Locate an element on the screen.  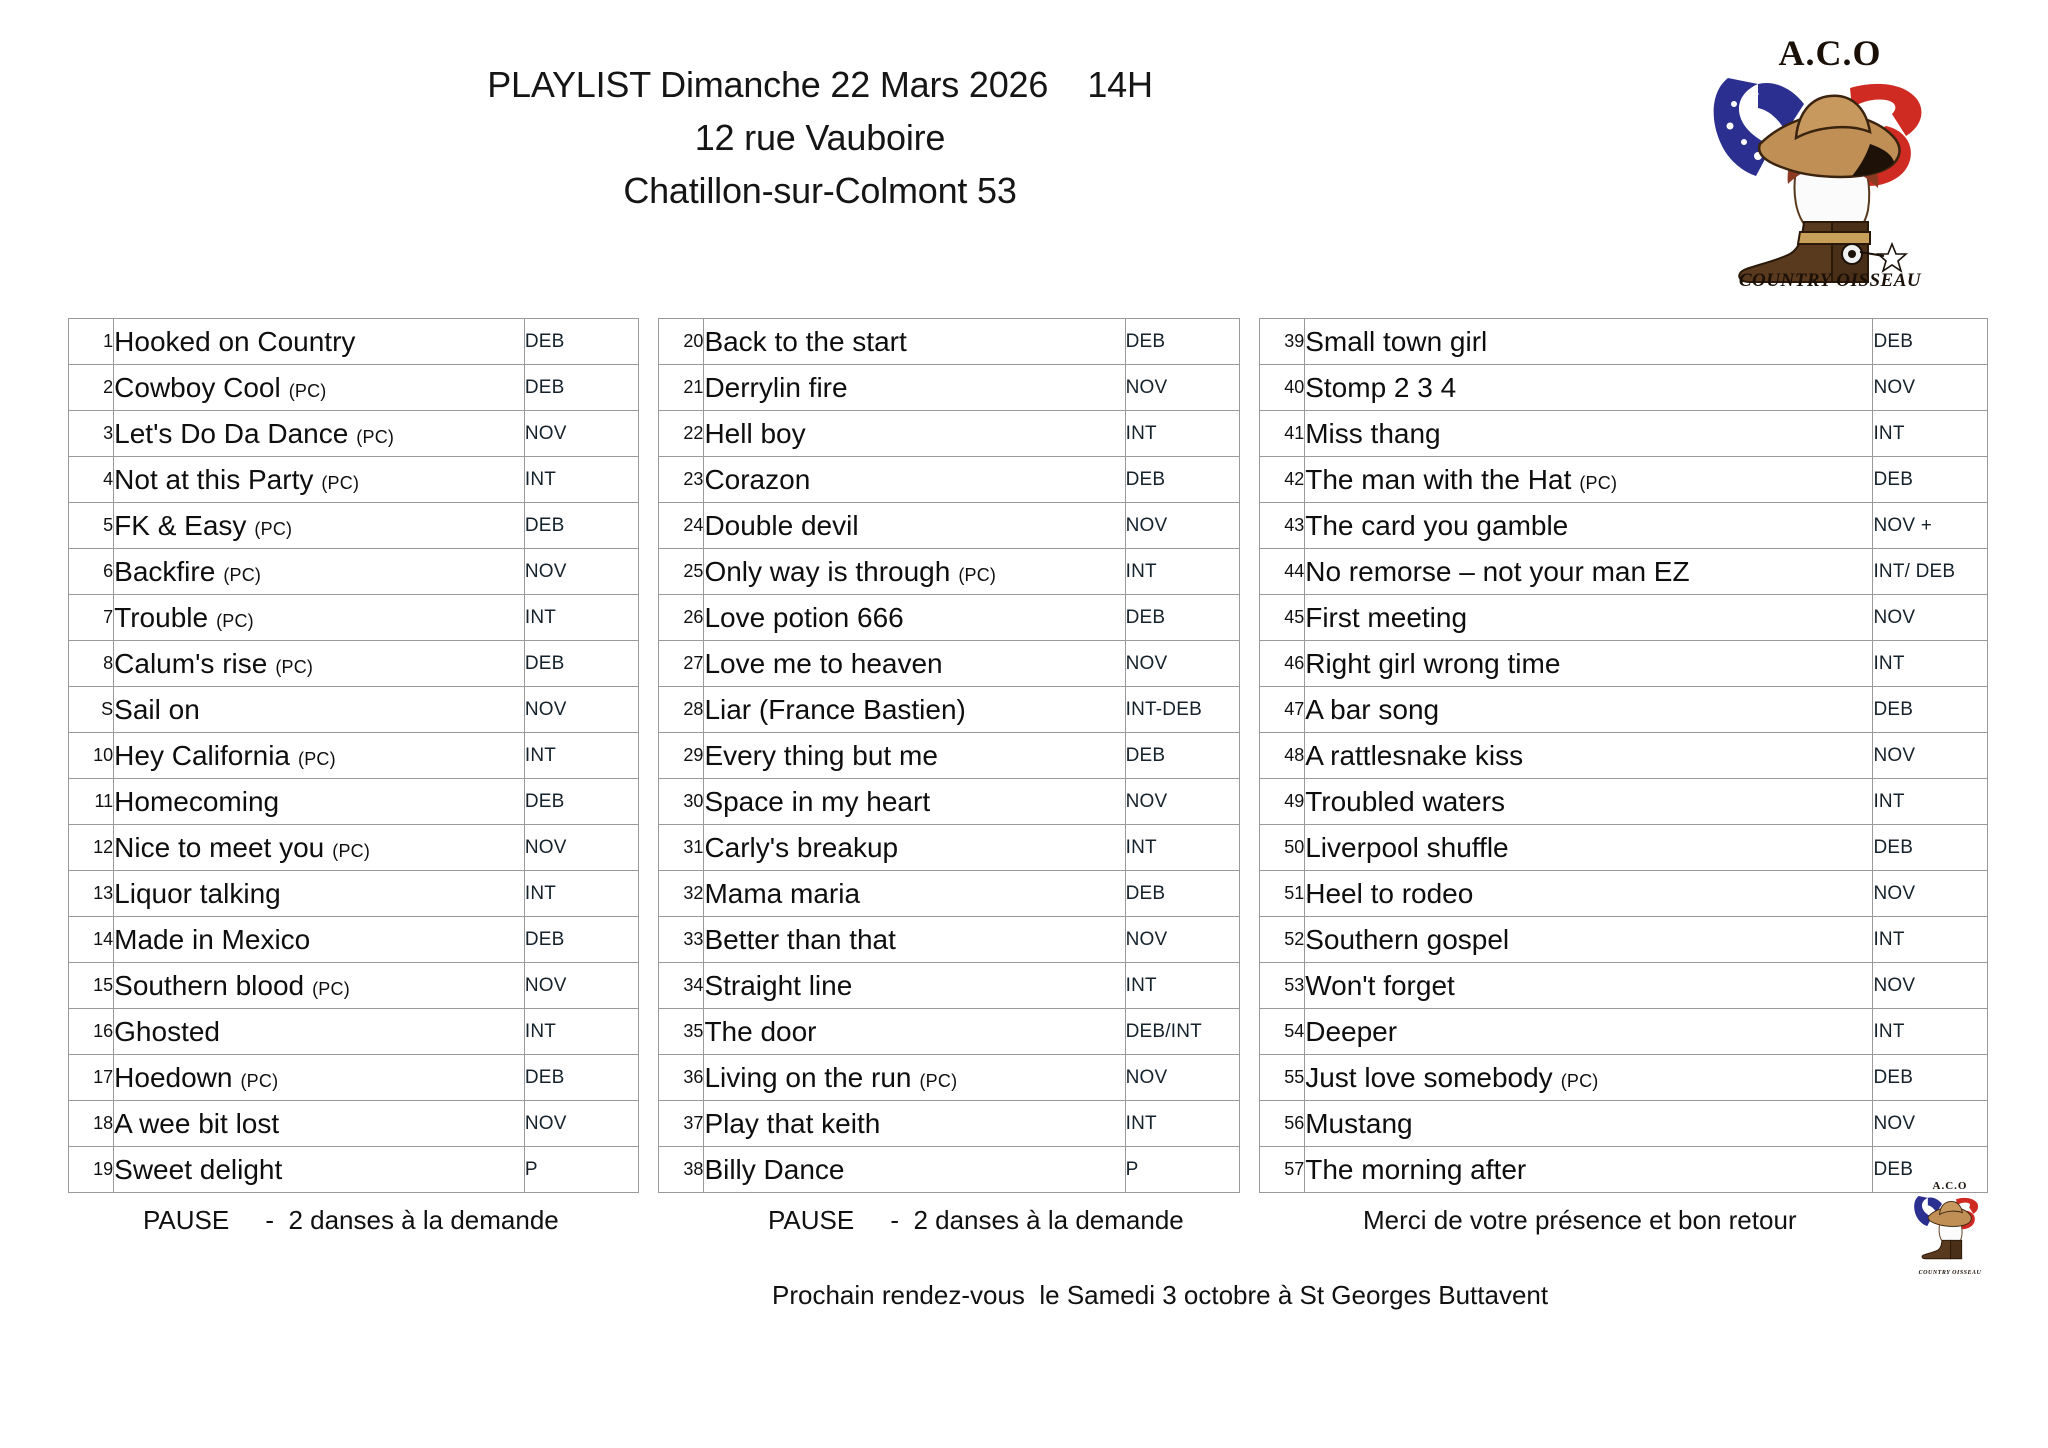
song-title-cell: Space in my heart is located at coordinates (914, 801).